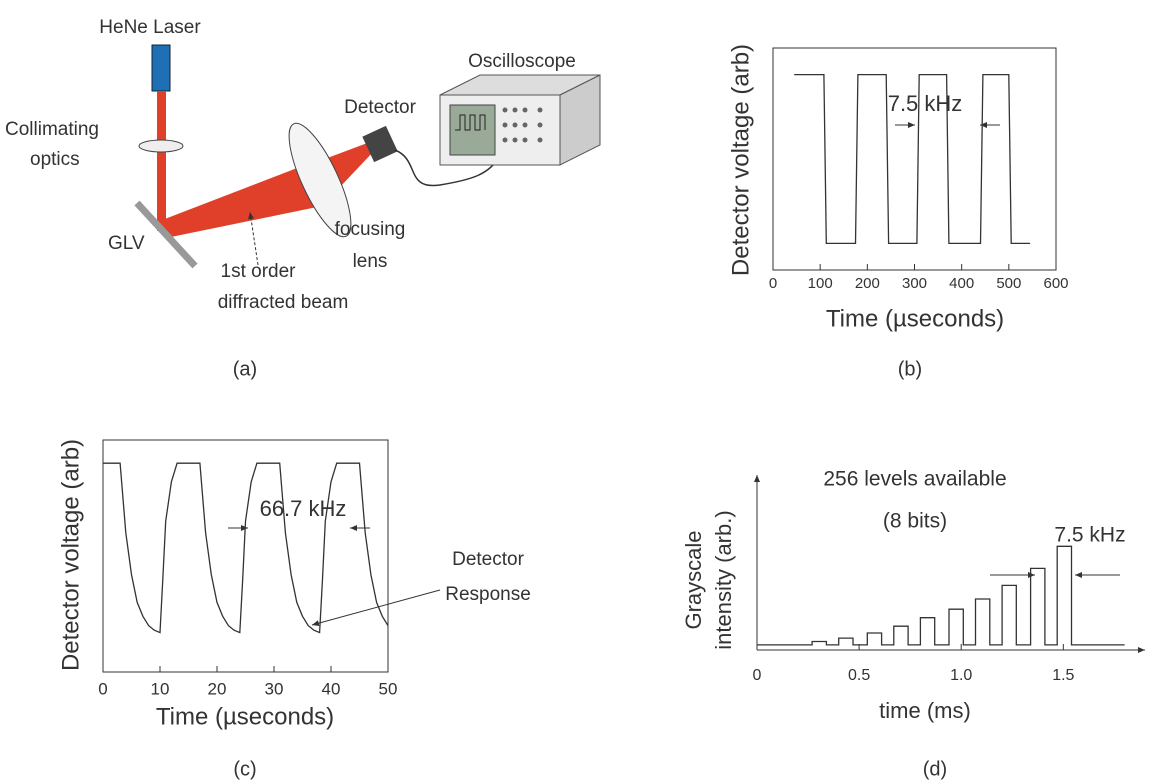  I want to click on focusing-lens, so click(320, 180).